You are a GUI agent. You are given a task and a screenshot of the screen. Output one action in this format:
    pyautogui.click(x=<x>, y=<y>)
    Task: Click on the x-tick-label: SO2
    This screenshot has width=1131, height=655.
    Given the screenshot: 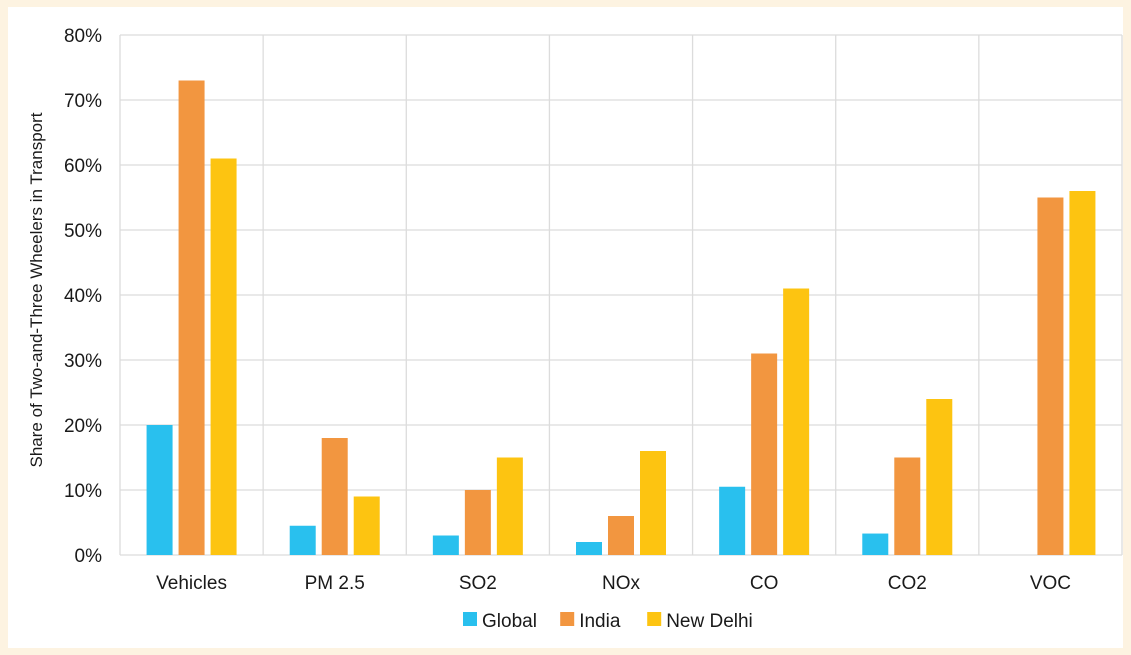 What is the action you would take?
    pyautogui.click(x=478, y=583)
    